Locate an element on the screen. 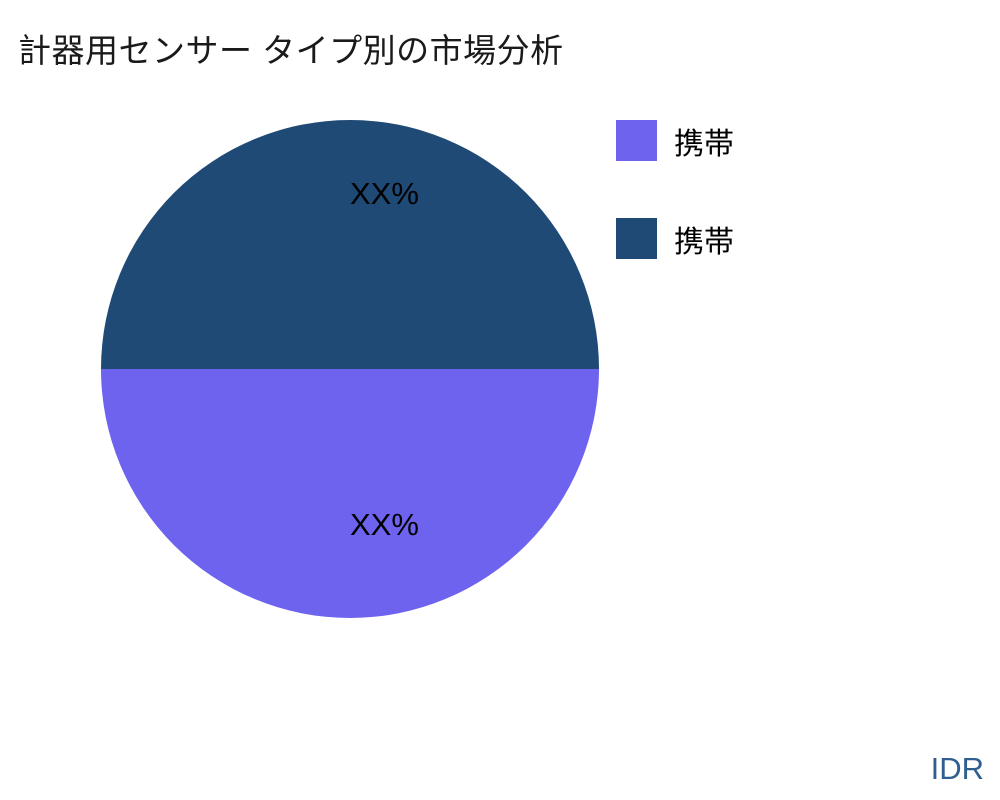 The image size is (1000, 800). legend: 携帯 携帯 is located at coordinates (675, 218).